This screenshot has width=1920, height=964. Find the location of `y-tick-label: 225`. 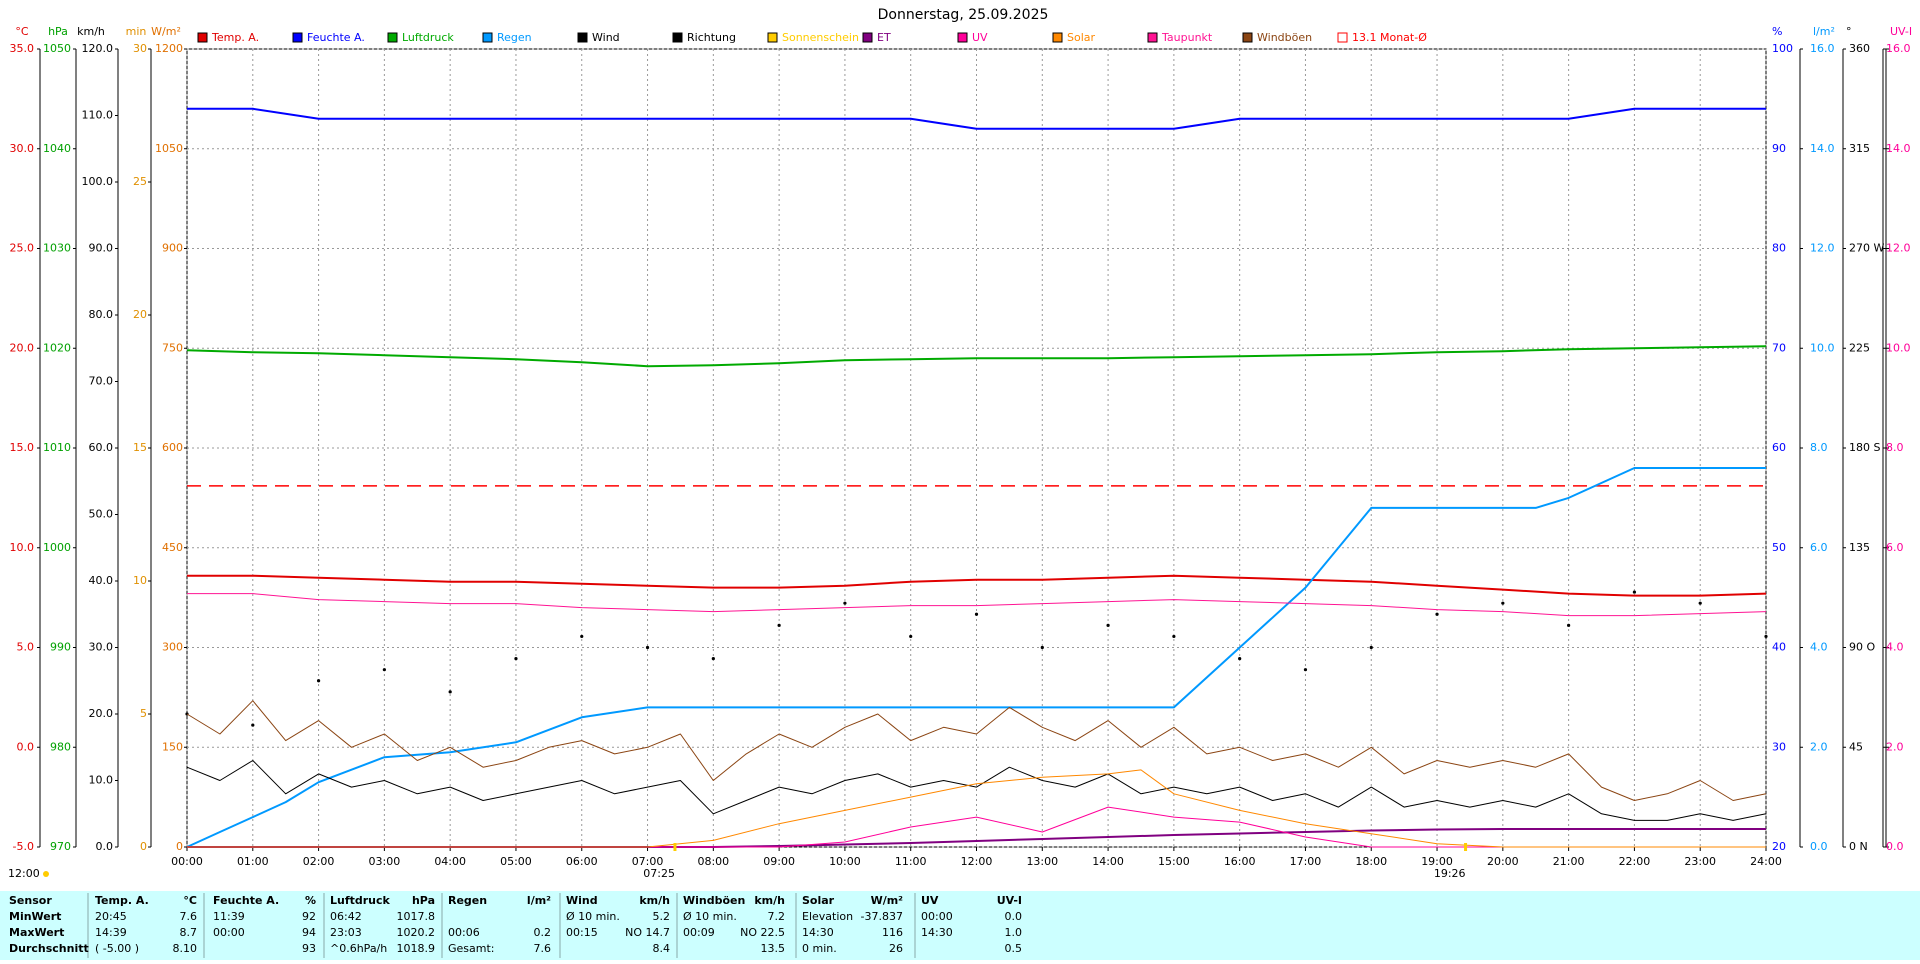

y-tick-label: 225 is located at coordinates (1859, 347).